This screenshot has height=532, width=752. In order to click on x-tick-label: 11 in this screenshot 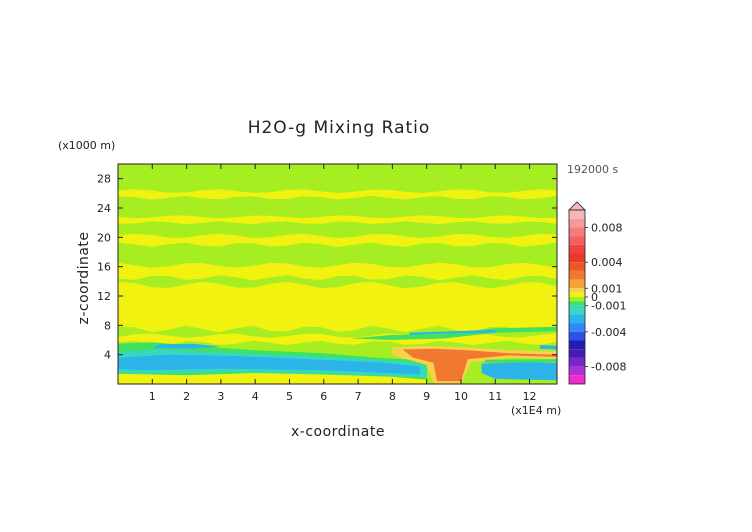, I will do `click(495, 396)`.